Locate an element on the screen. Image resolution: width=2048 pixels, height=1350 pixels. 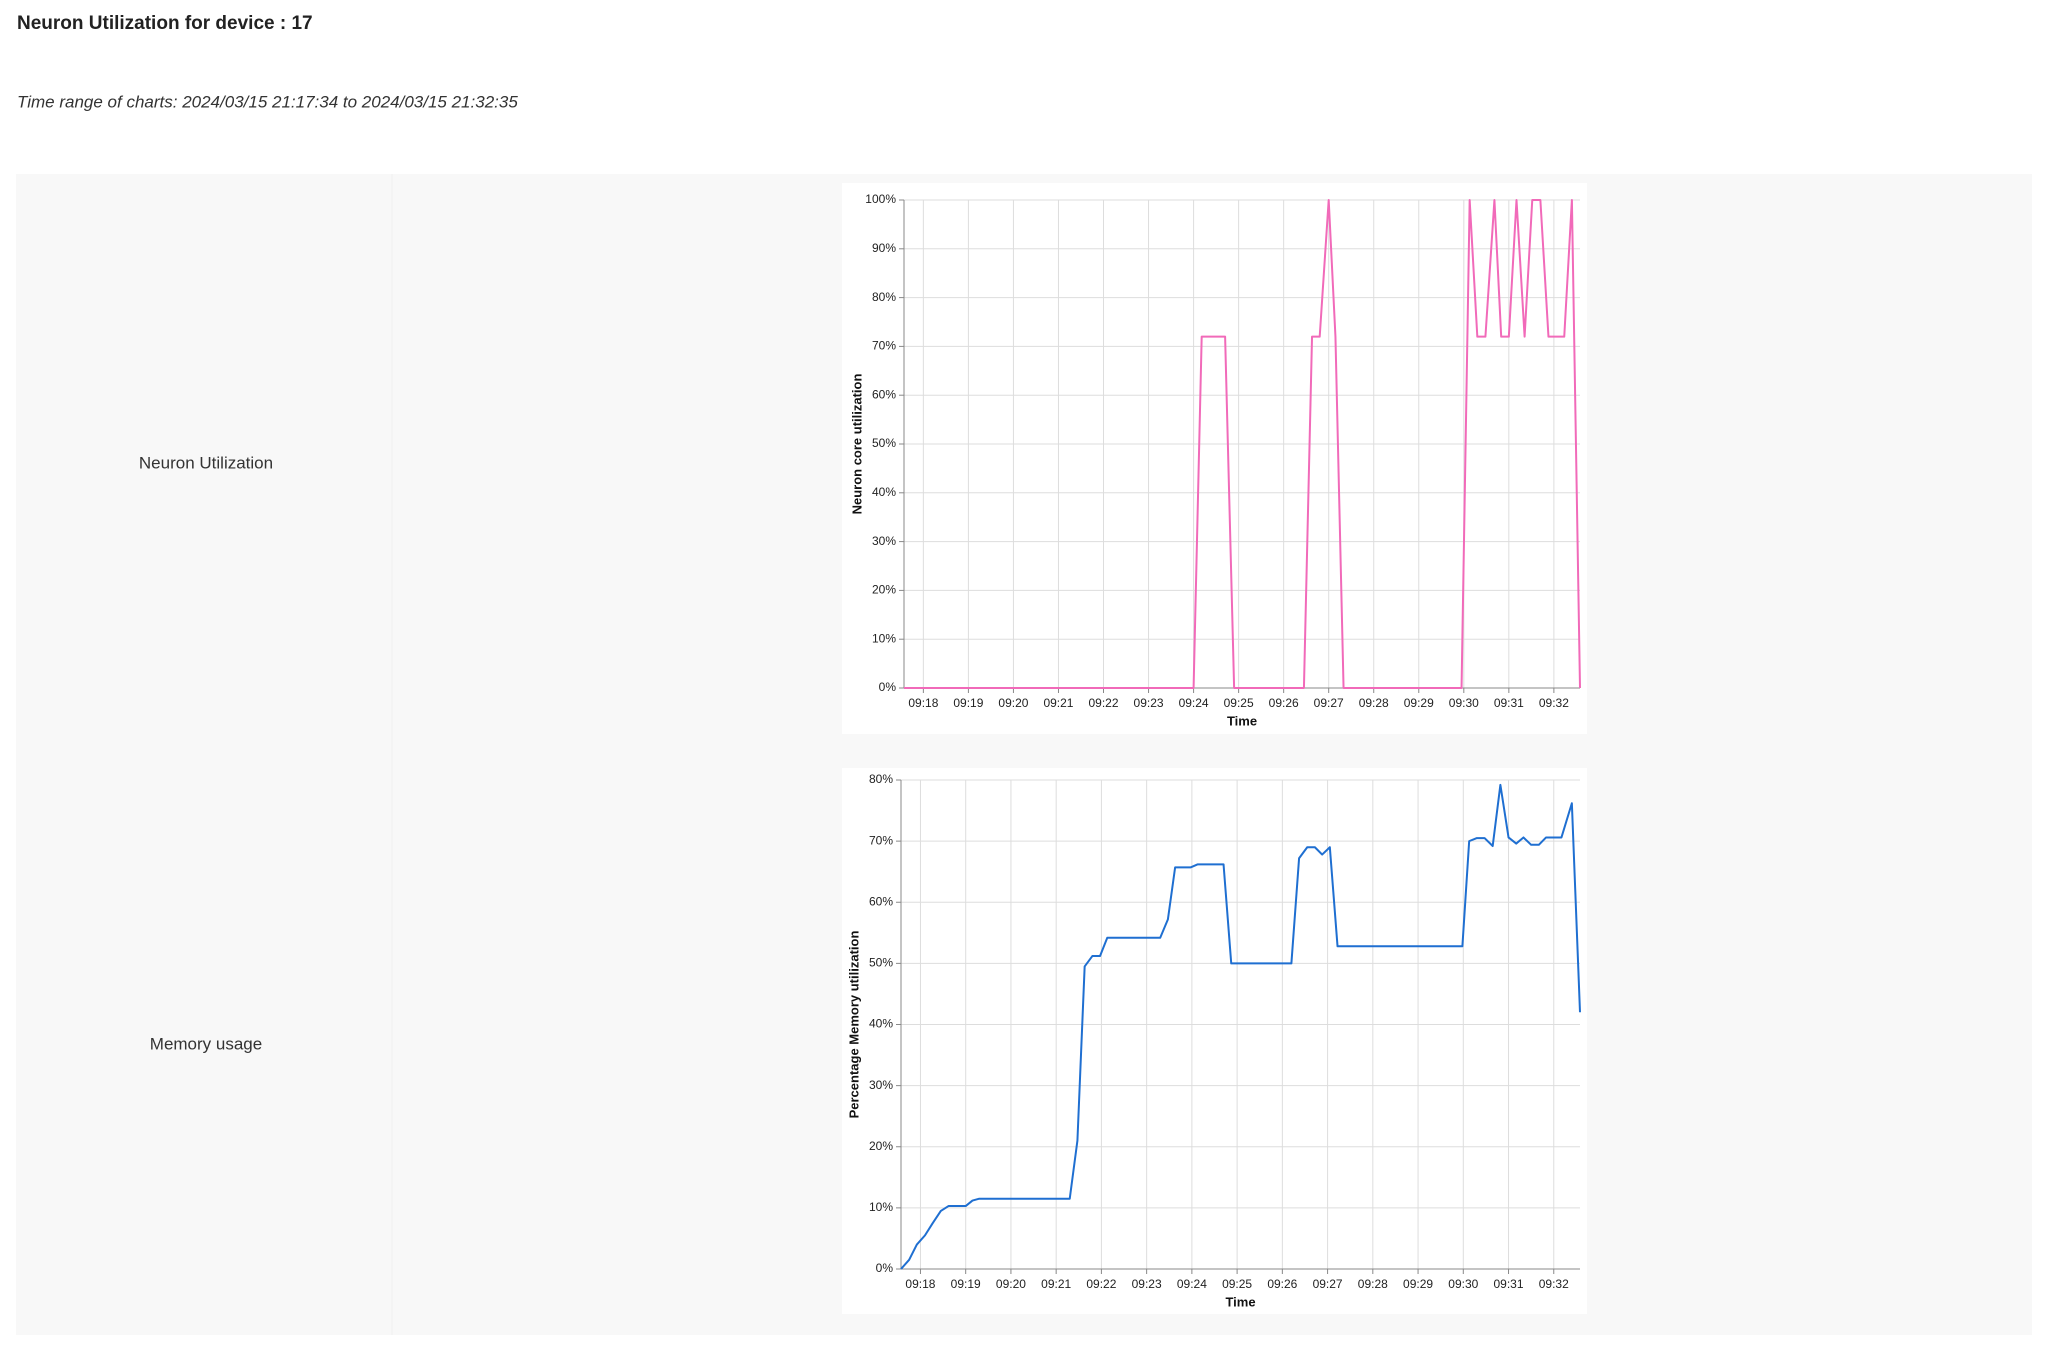
row-label: Neuron Utilization is located at coordinates (206, 462).